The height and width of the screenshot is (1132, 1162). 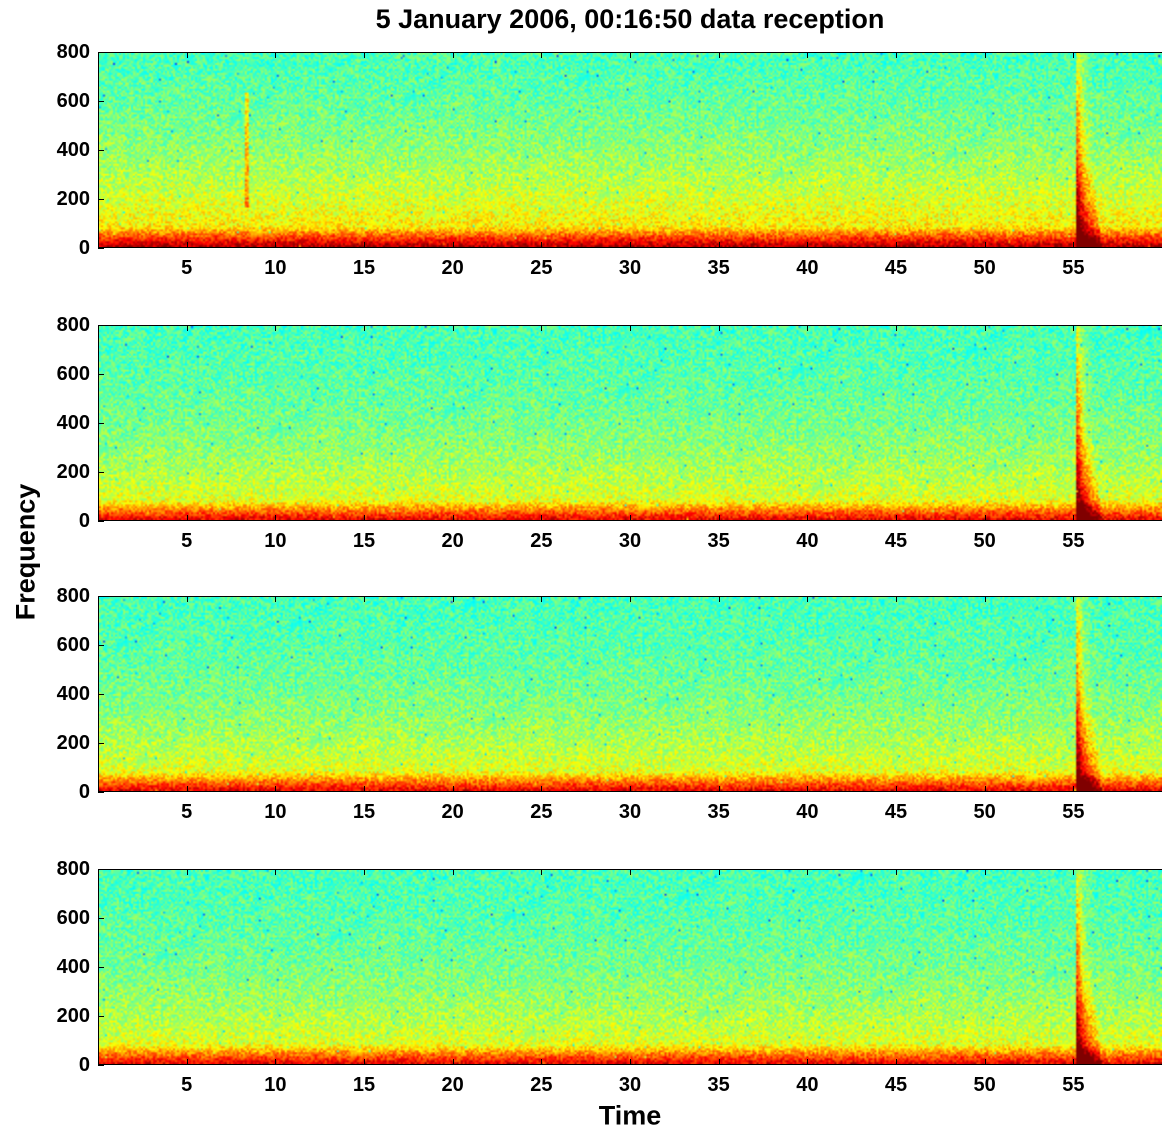 What do you see at coordinates (275, 1085) in the screenshot?
I see `x-tick-label: 10` at bounding box center [275, 1085].